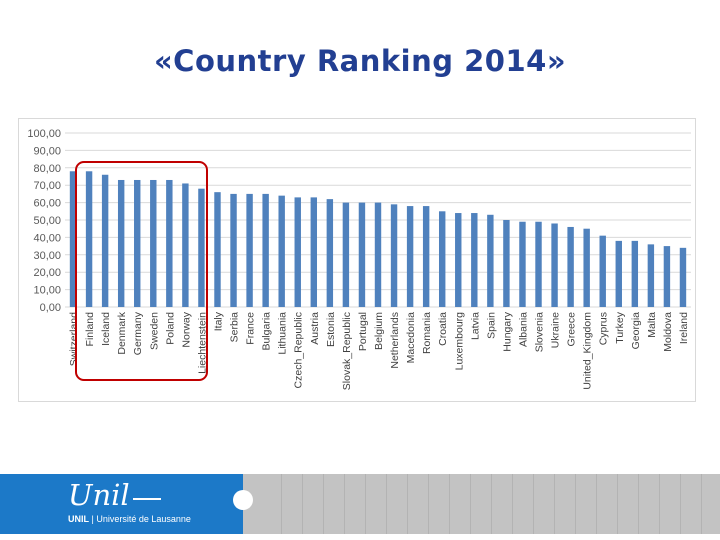 The image size is (720, 540). I want to click on y-tick-label: 70,00, so click(47, 186).